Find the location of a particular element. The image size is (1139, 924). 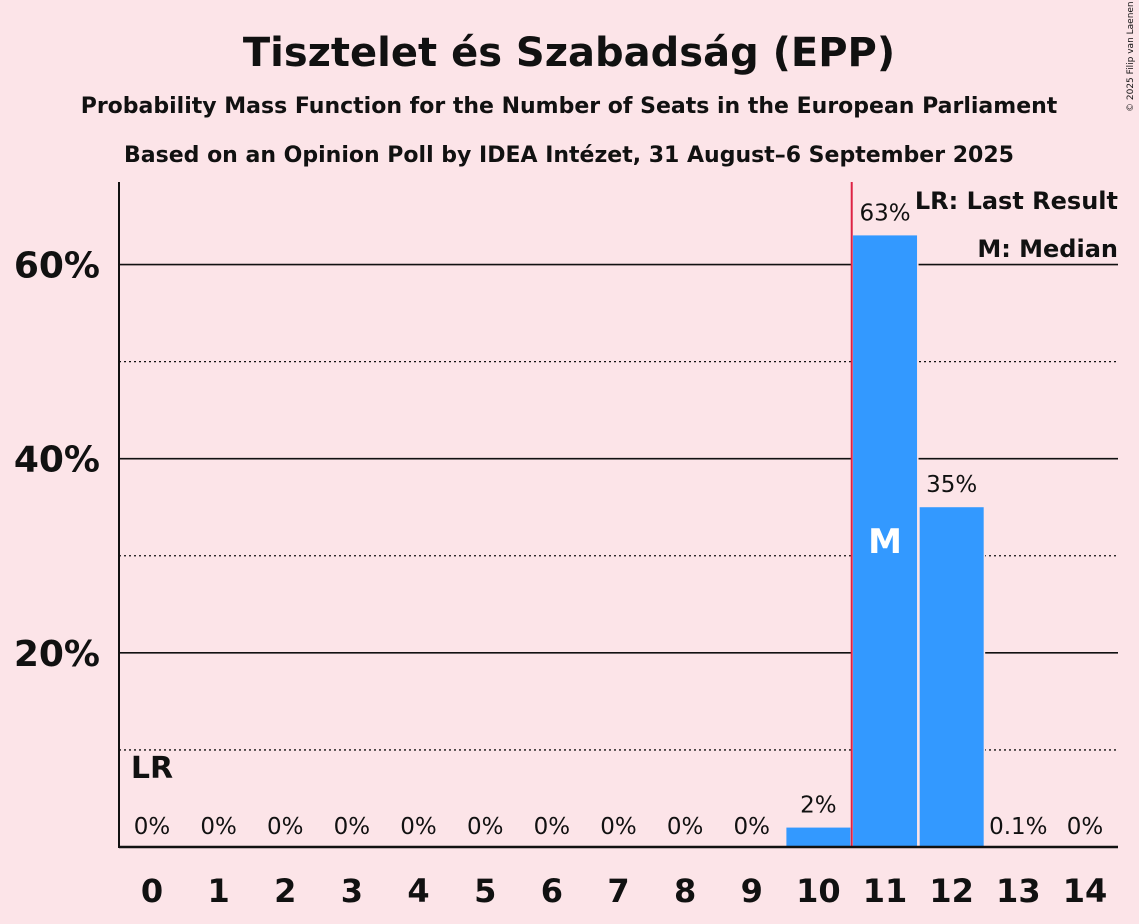

x-tick-label: 5 is located at coordinates (485, 891).